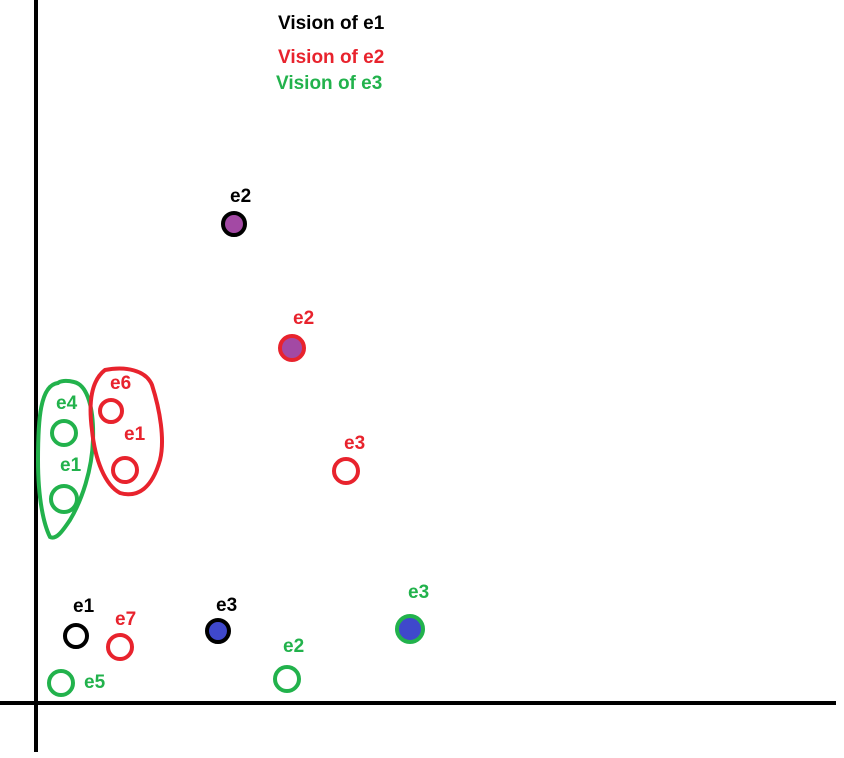 The height and width of the screenshot is (758, 844). Describe the element at coordinates (331, 23) in the screenshot. I see `legend-entry: Vision of e1` at that location.